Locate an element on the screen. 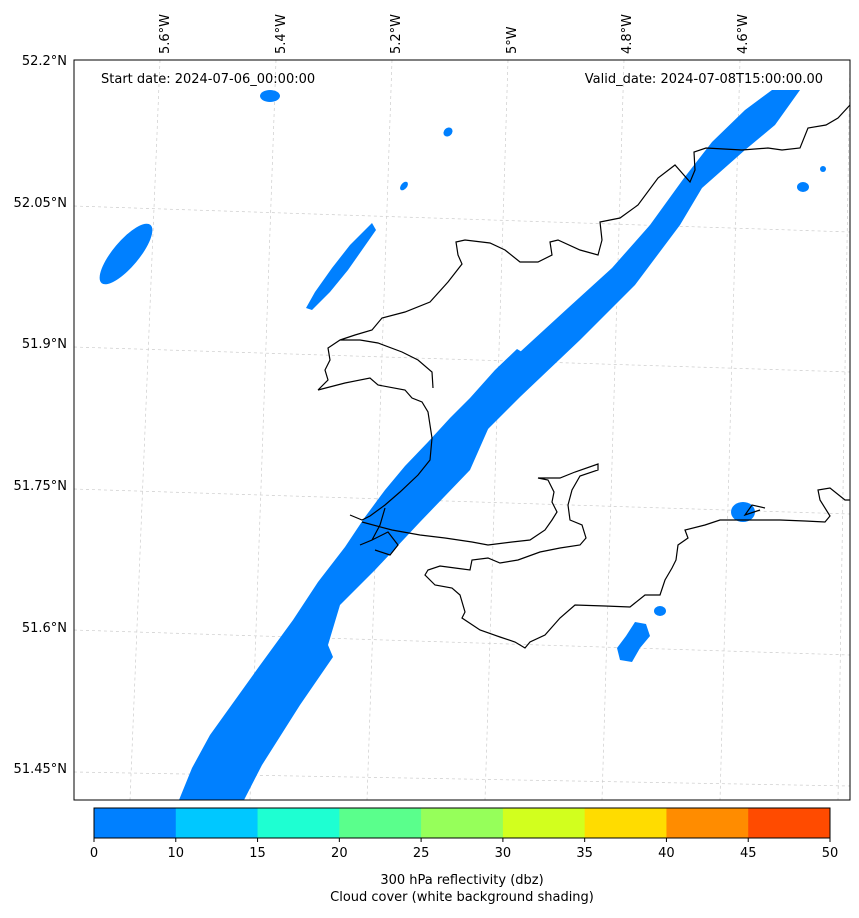  meridian-5-2w is located at coordinates (379, 430).